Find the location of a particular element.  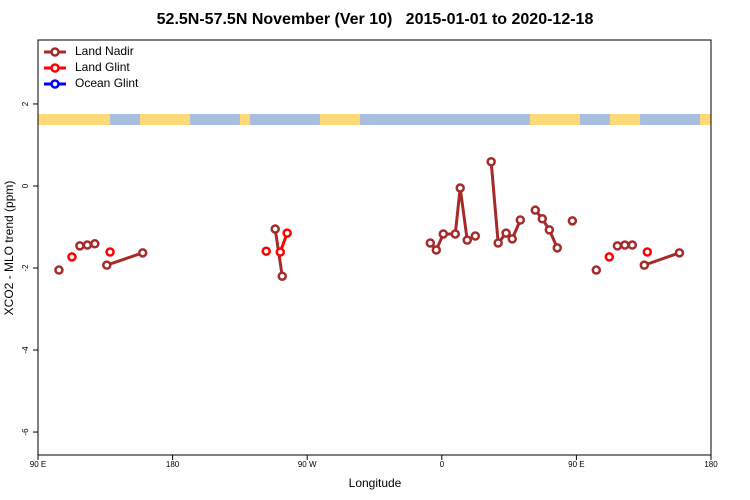

y-tick-label: 0 is located at coordinates (25, 185).